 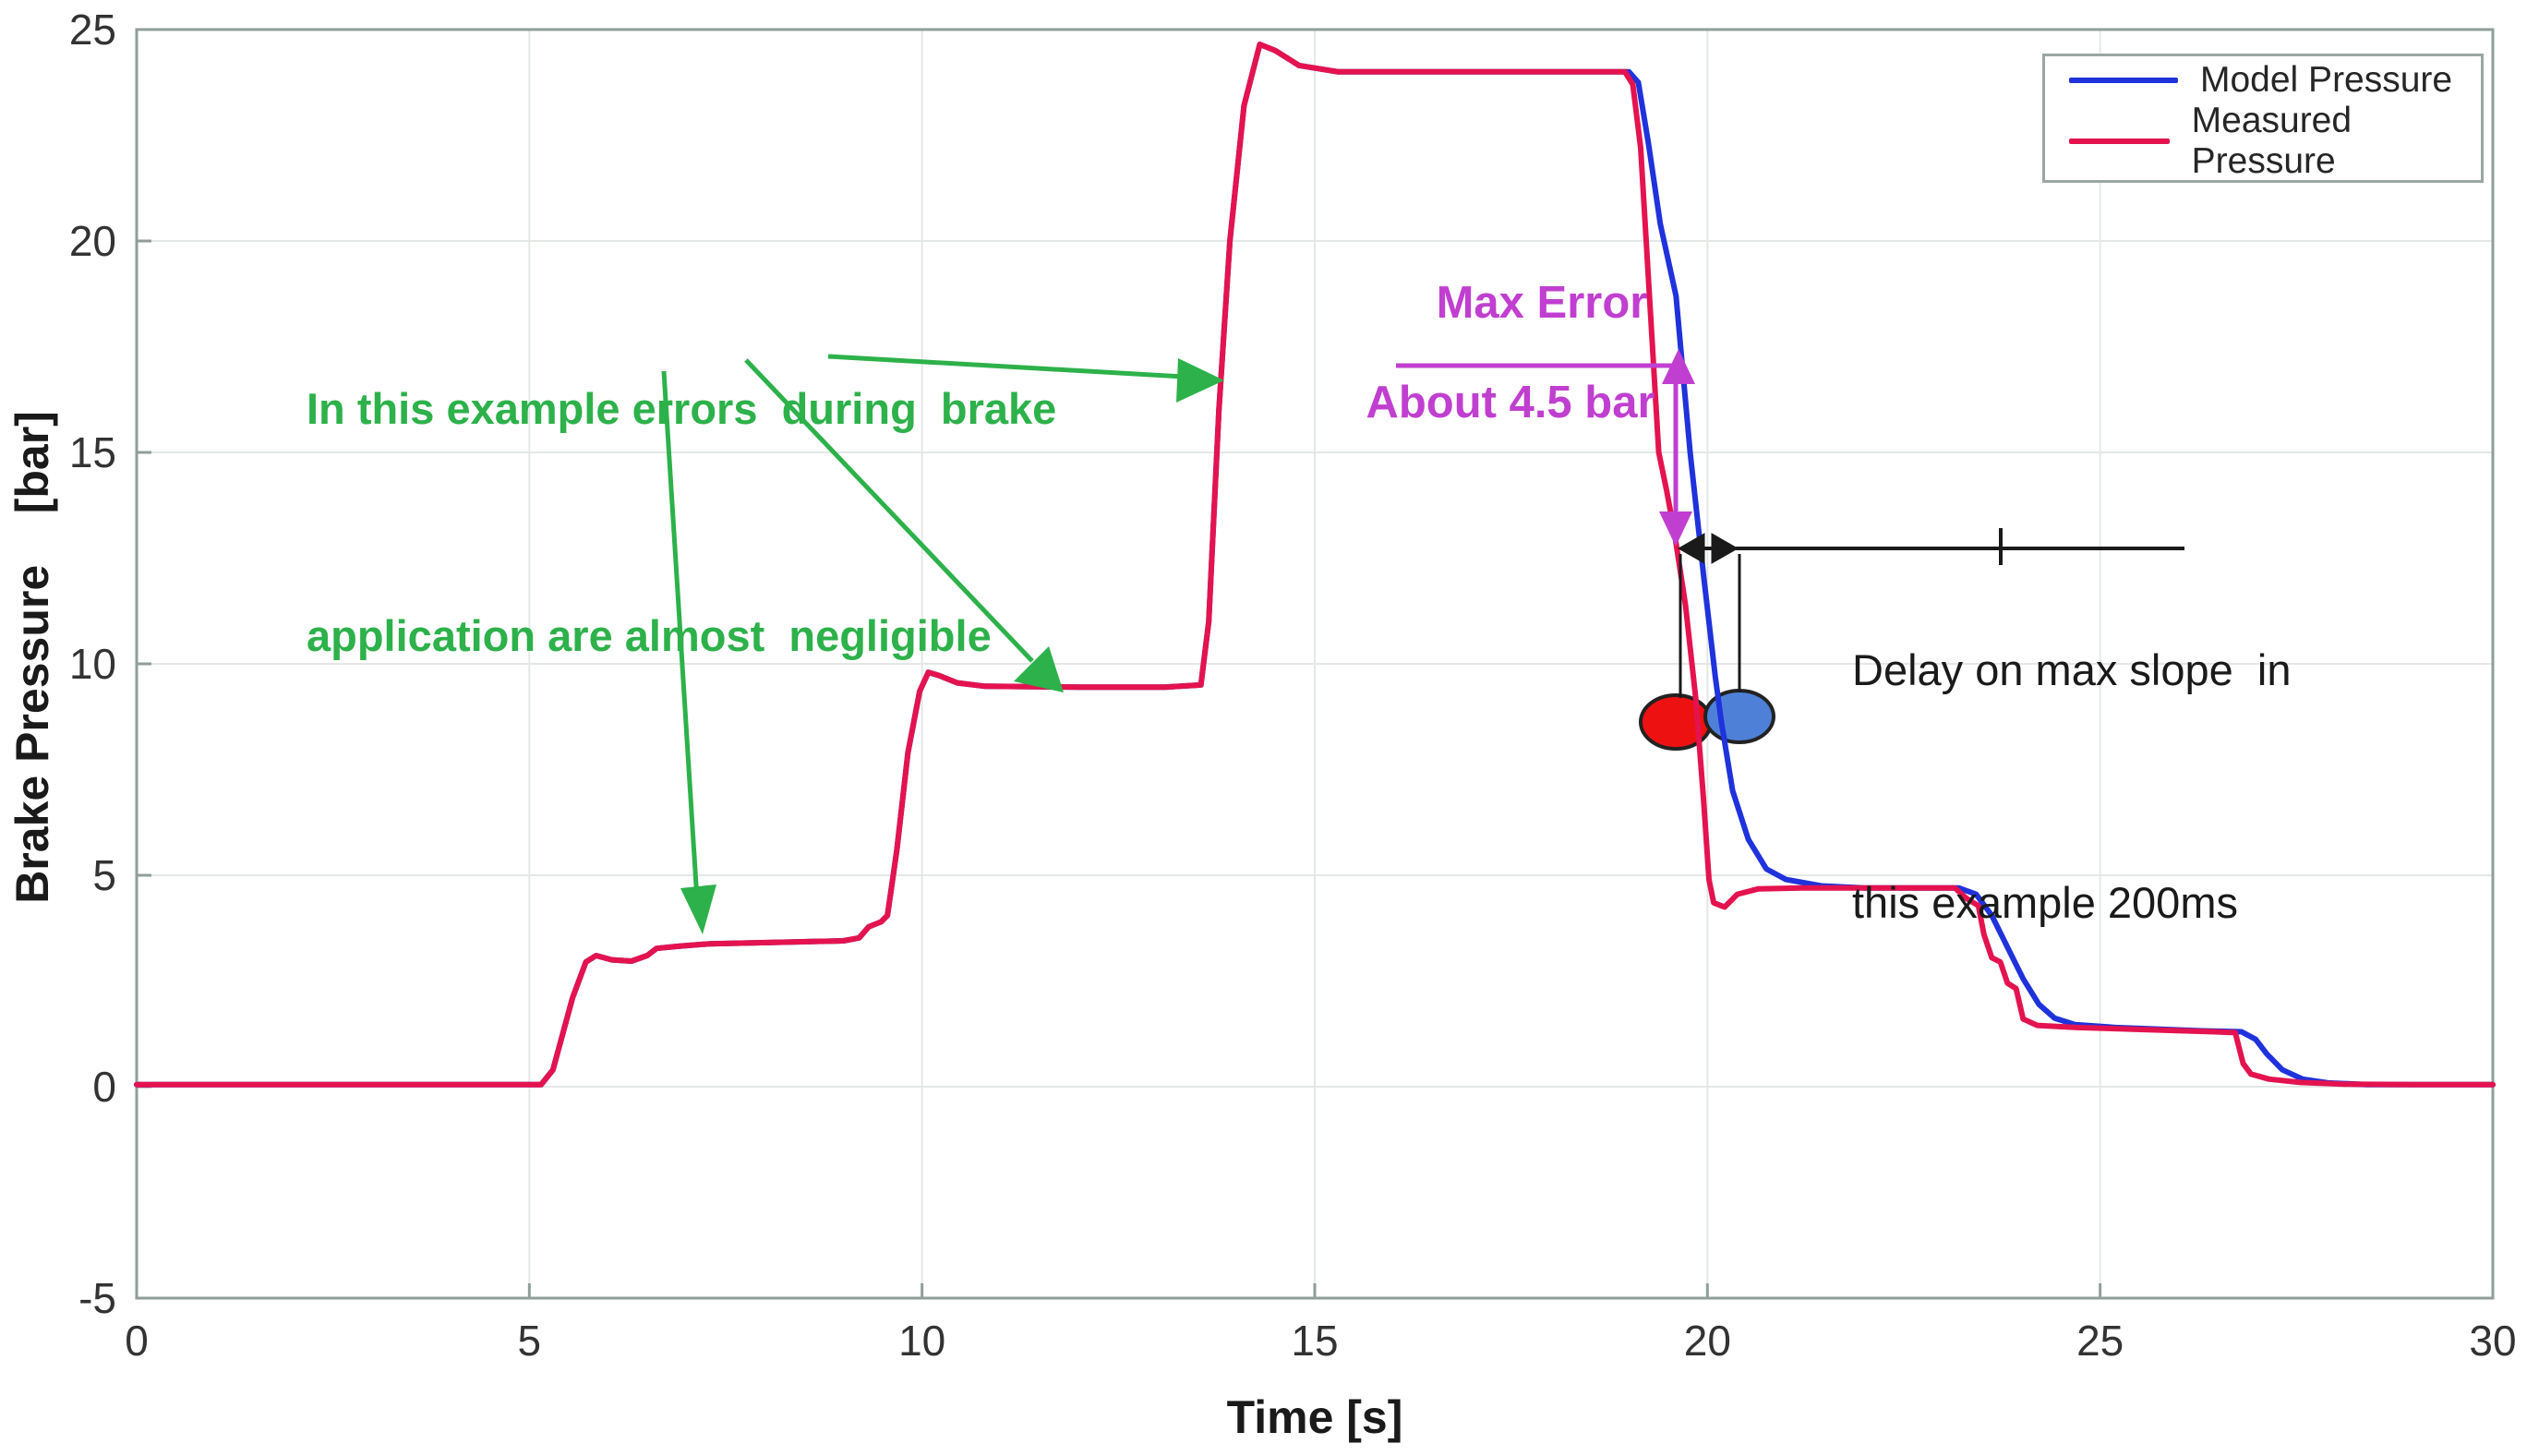 What do you see at coordinates (1675, 529) in the screenshot?
I see `max-error-down-arrowhead-icon` at bounding box center [1675, 529].